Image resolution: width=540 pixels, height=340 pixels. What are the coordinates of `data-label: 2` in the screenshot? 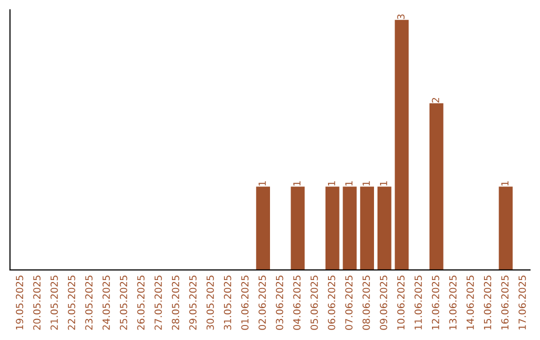 It's located at (436, 100).